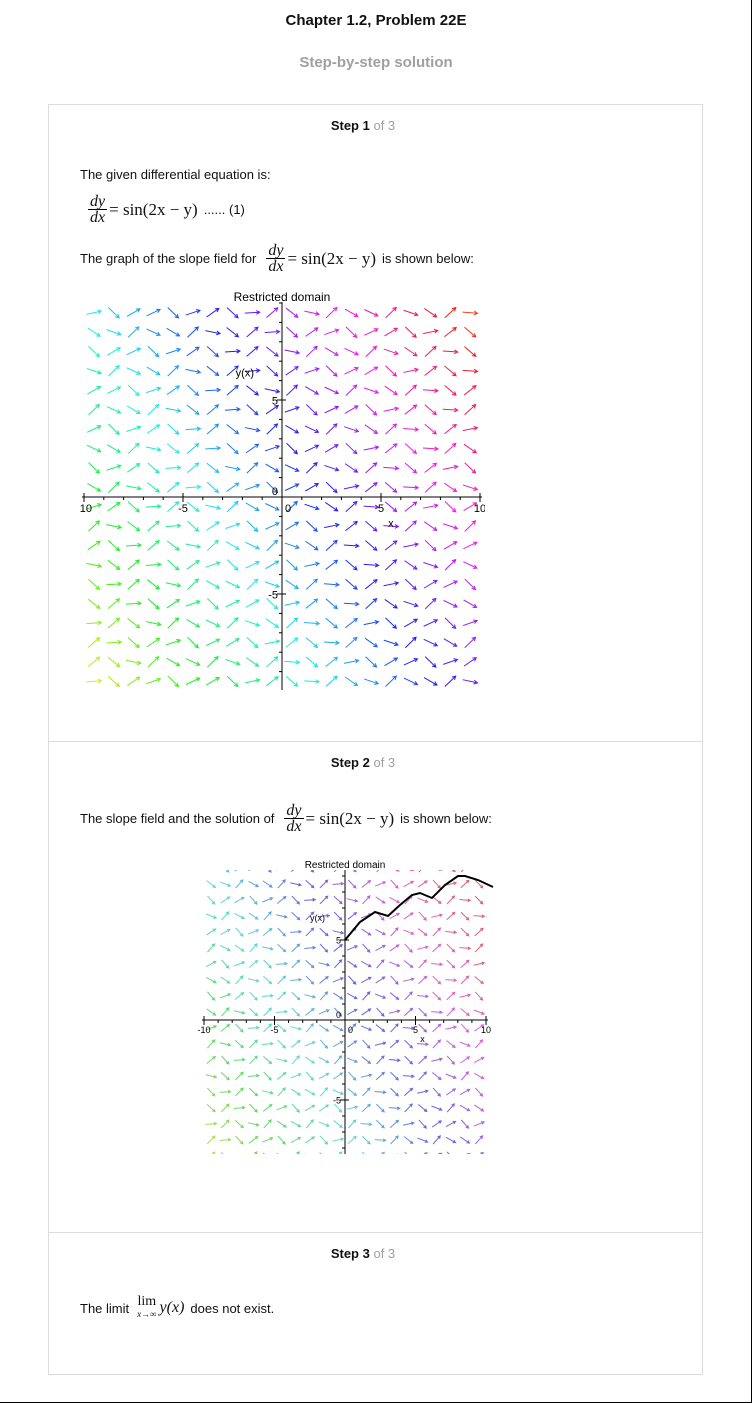 The image size is (752, 1403). Describe the element at coordinates (350, 1030) in the screenshot. I see `x-tick-label: 0` at that location.